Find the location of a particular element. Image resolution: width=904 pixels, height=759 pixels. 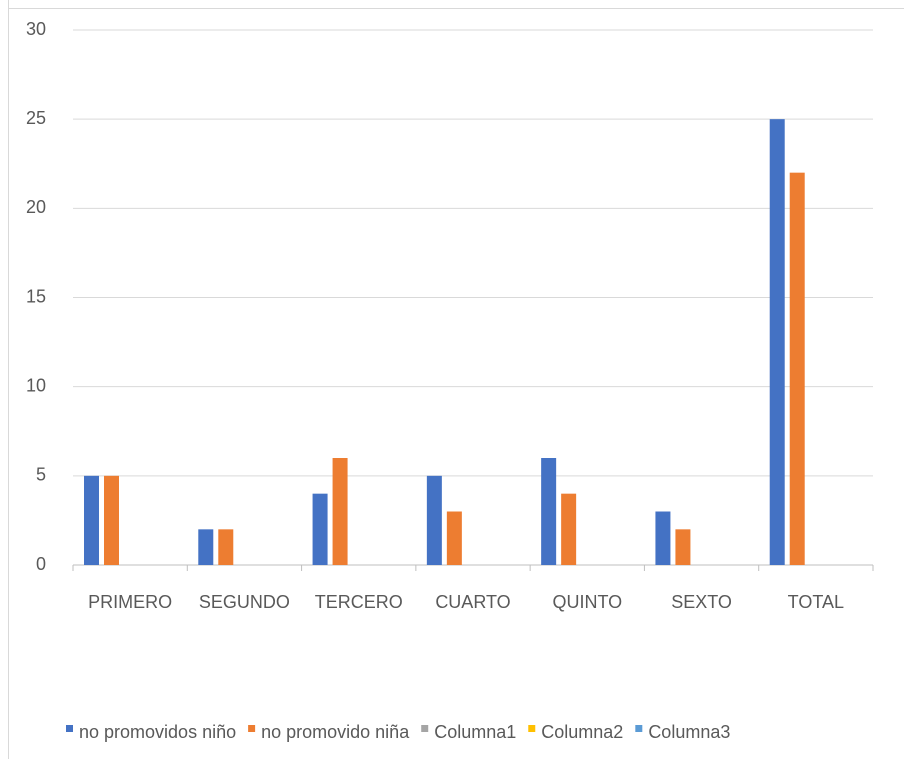

x-tick-label: TERCERO is located at coordinates (359, 602).